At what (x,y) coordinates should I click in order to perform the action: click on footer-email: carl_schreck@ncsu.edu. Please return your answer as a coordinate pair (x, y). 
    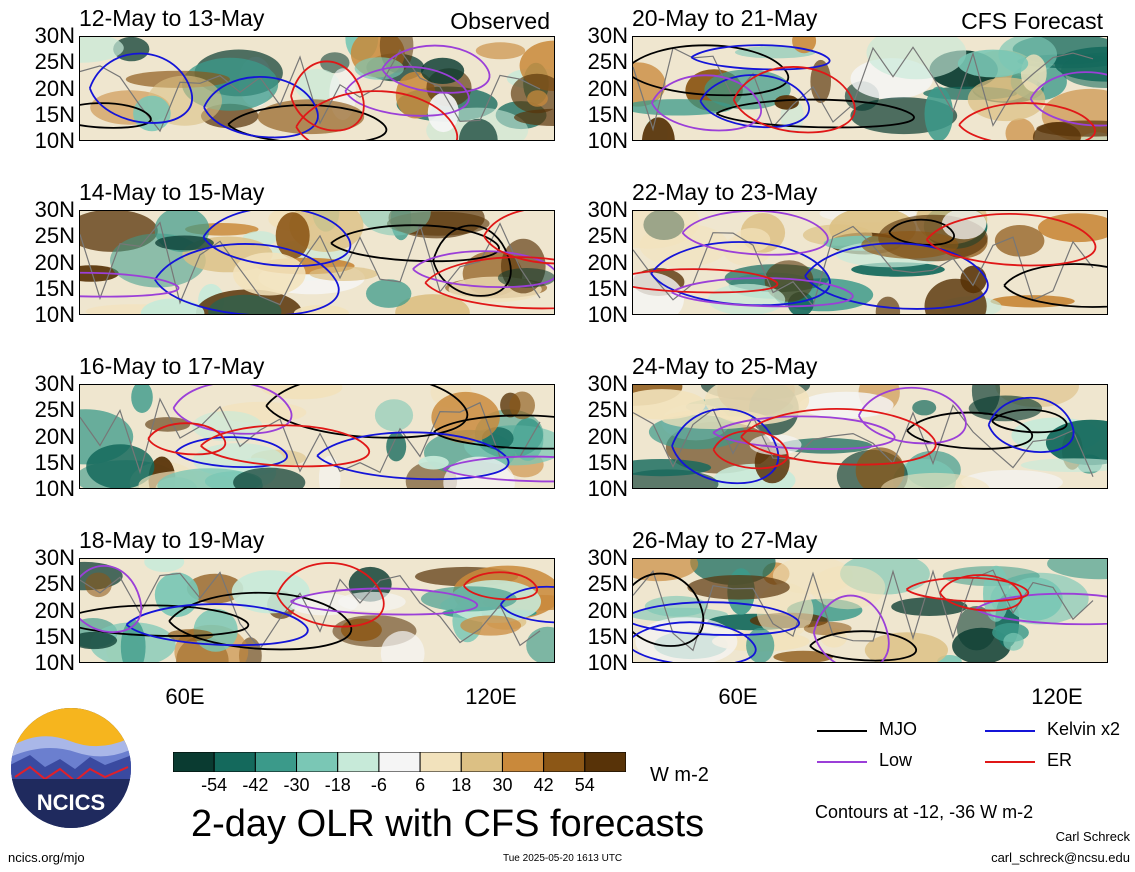
    Looking at the image, I should click on (1060, 857).